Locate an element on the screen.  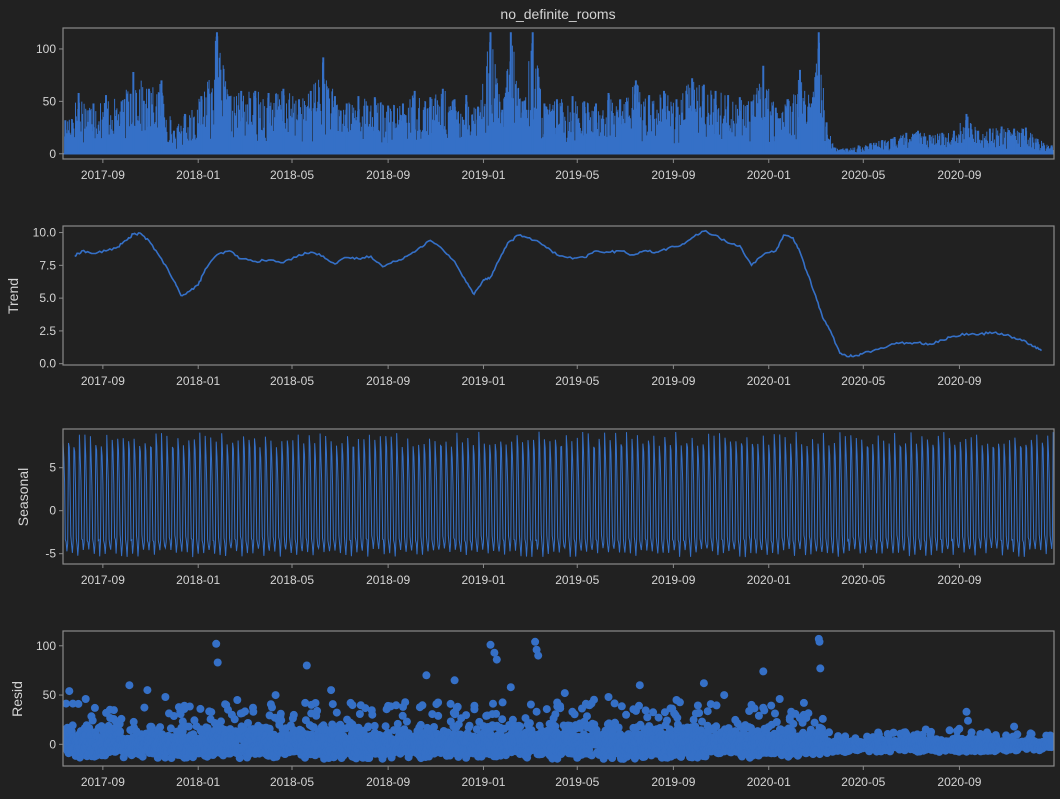
resid-ytick-label: 50 is located at coordinates (50, 695).